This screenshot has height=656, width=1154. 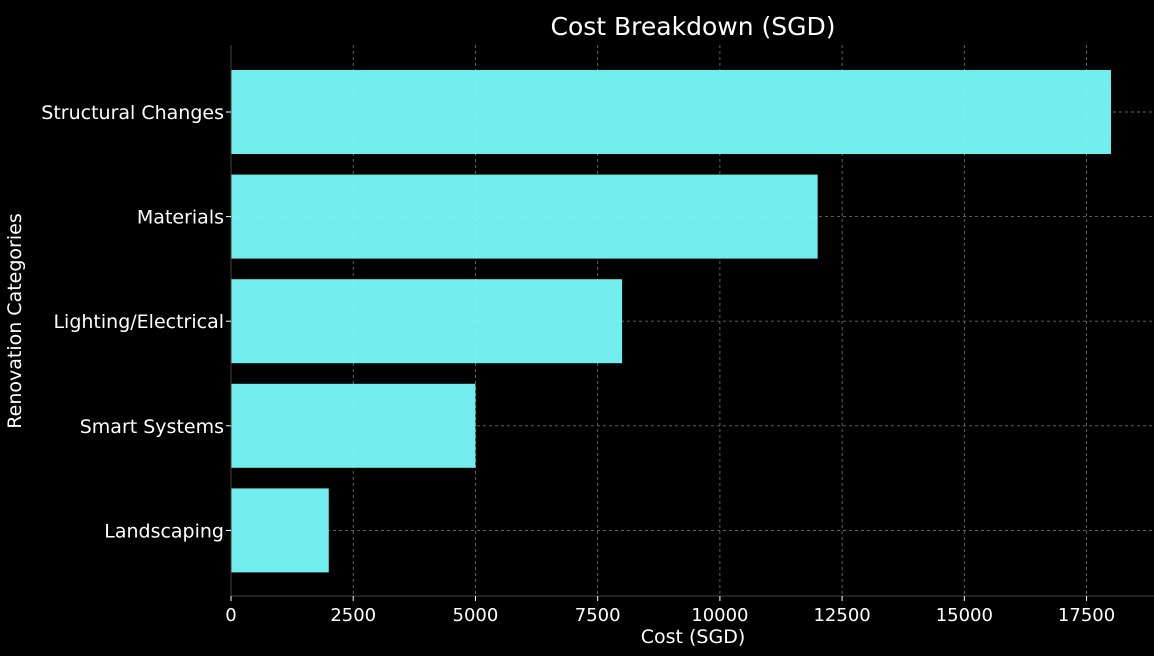 What do you see at coordinates (152, 427) in the screenshot?
I see `y-tick-label: Smart Systems` at bounding box center [152, 427].